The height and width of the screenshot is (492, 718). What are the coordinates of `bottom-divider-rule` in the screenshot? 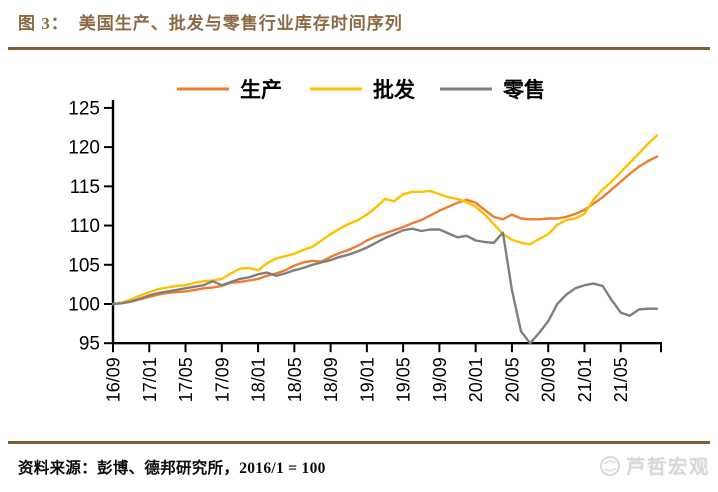 It's located at (359, 442).